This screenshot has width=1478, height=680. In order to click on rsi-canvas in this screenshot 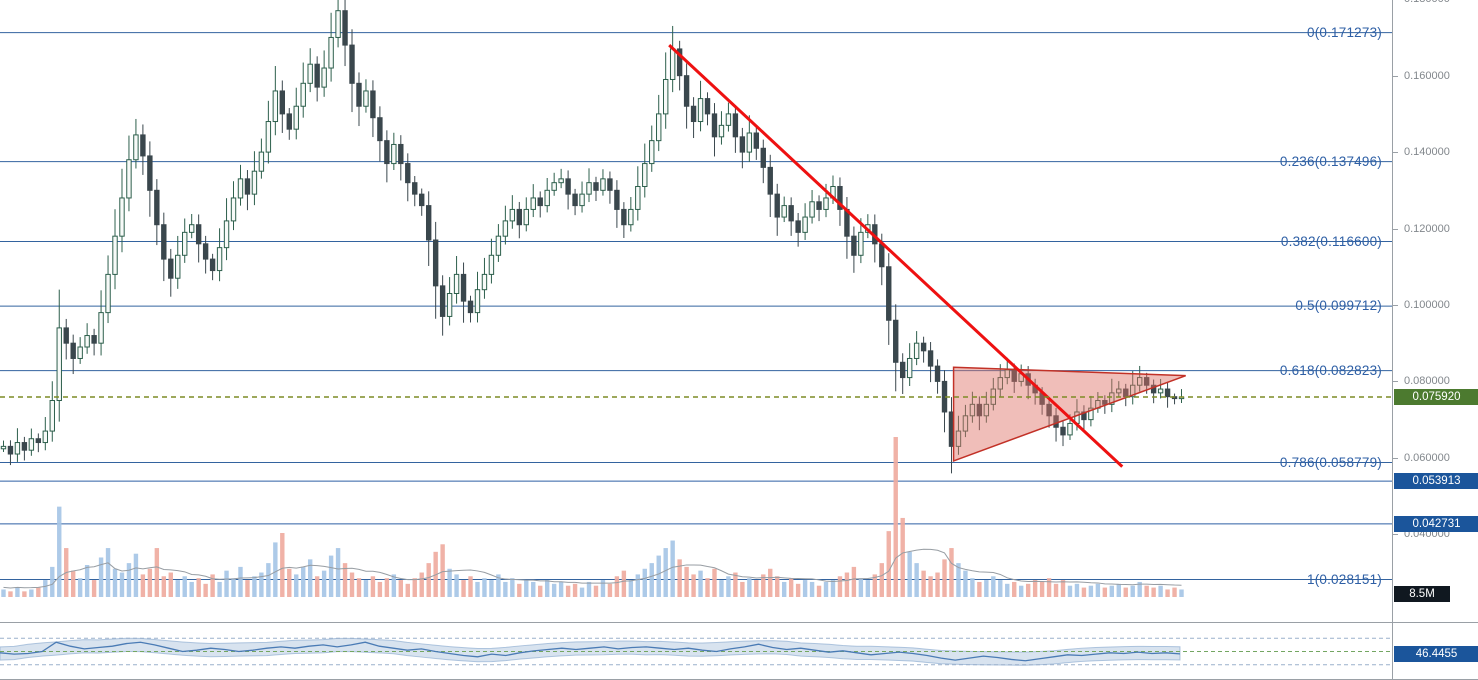, I will do `click(696, 651)`.